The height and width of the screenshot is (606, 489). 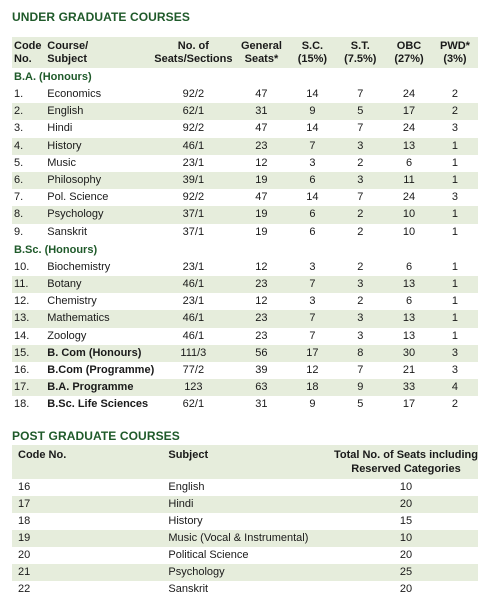 What do you see at coordinates (245, 388) in the screenshot?
I see `table-row: 17. B.A. Programme 123 63 18 9 33 4` at bounding box center [245, 388].